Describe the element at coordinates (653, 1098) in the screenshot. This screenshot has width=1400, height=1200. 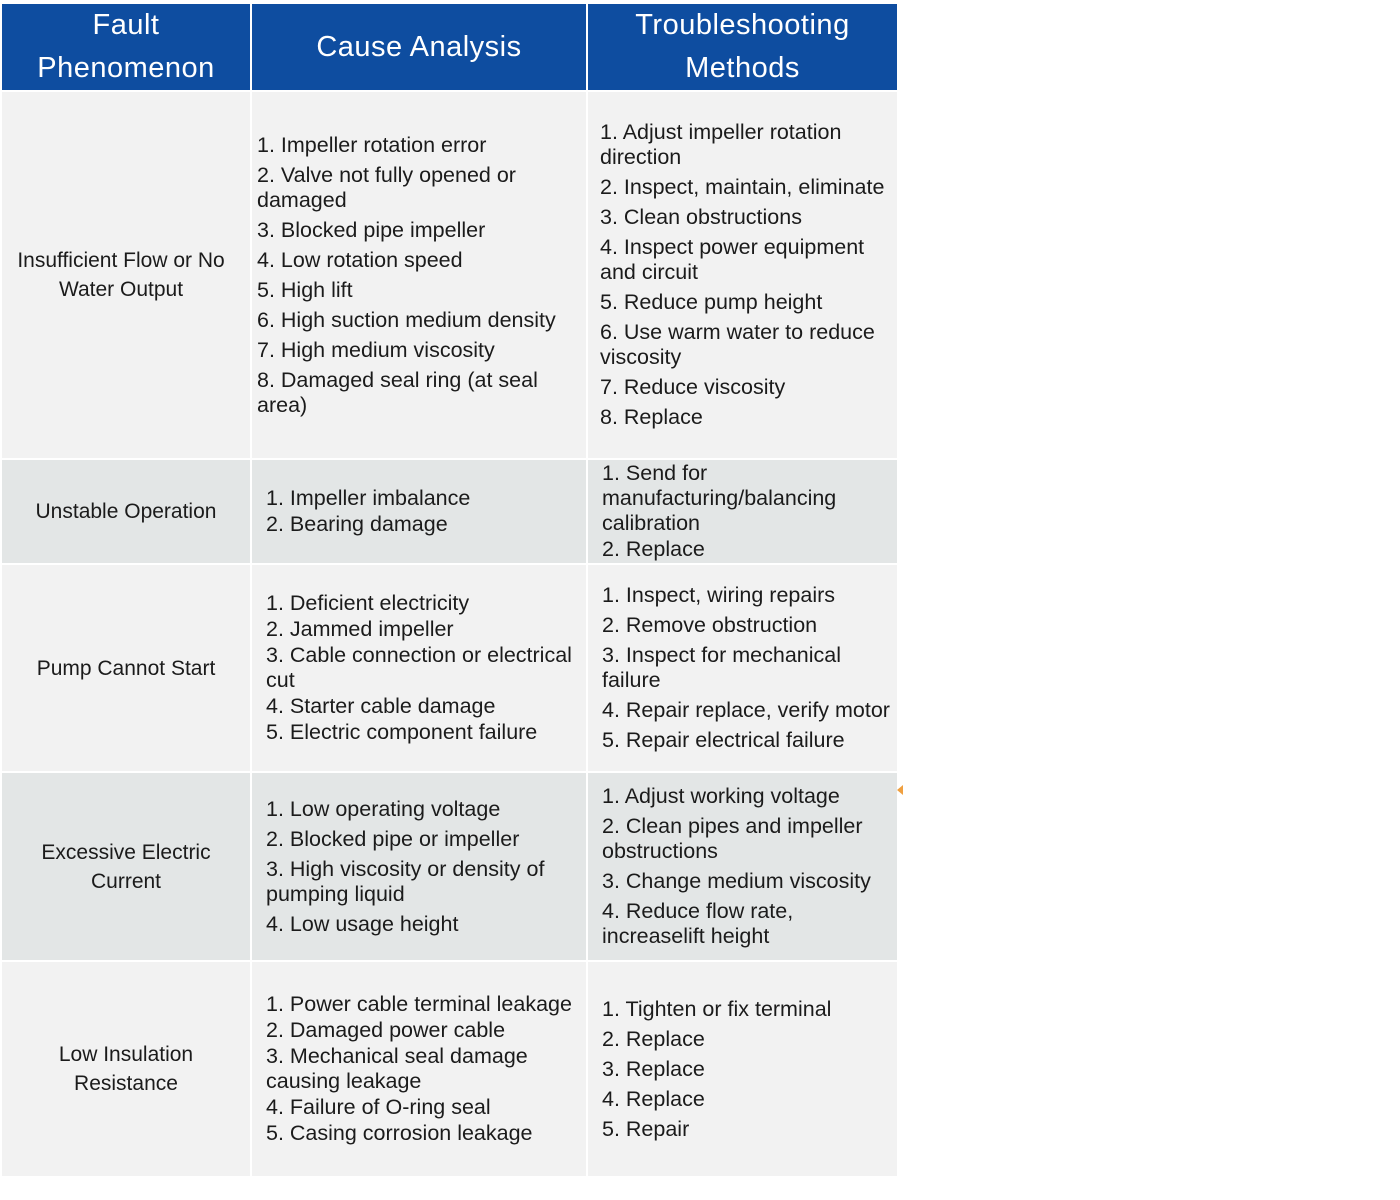
I see `method-item: 4. Replace` at that location.